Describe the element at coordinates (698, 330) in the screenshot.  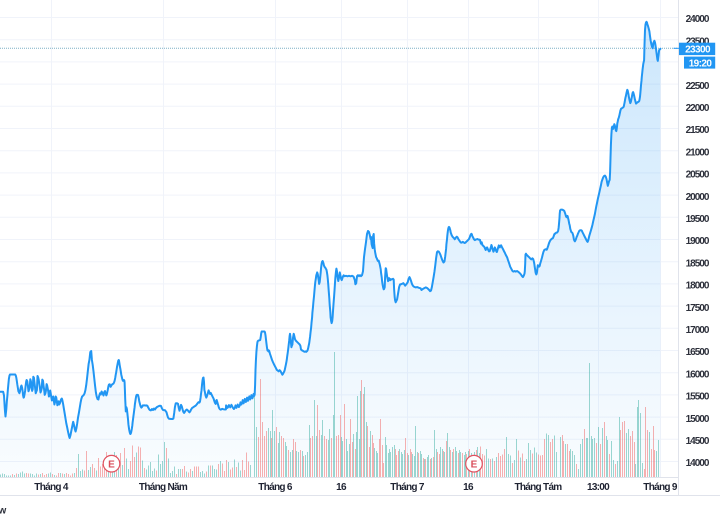
I see `svg-text: 17000` at that location.